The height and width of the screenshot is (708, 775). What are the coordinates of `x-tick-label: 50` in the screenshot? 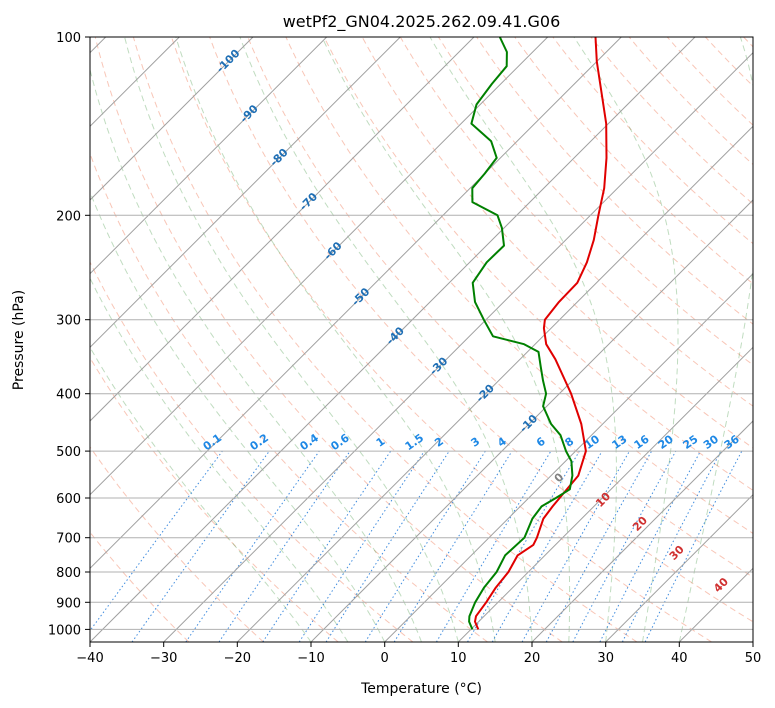 It's located at (753, 658).